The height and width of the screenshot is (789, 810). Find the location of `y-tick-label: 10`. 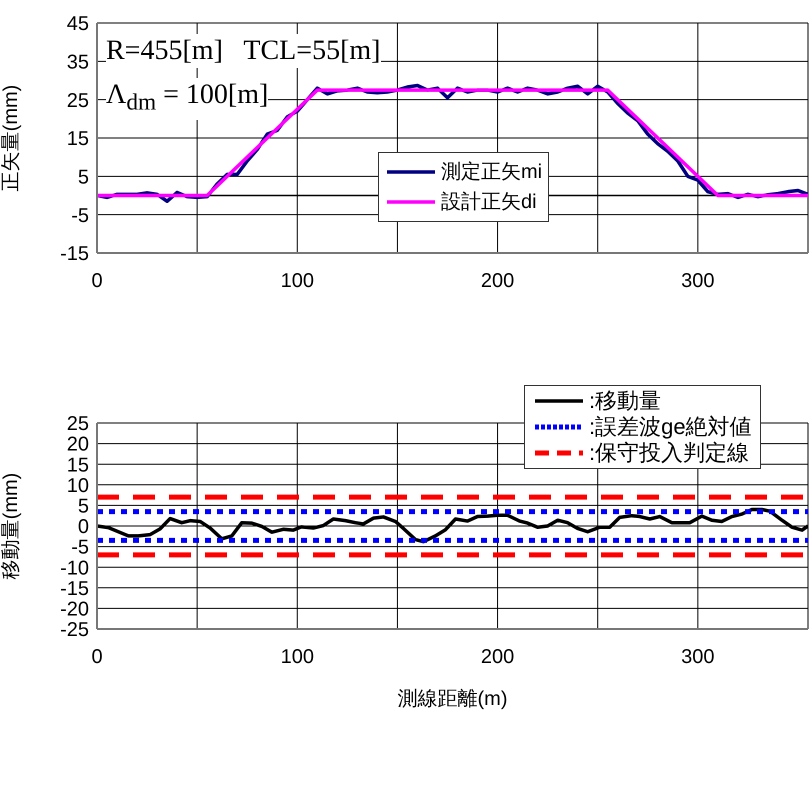

y-tick-label: 10 is located at coordinates (77, 485).